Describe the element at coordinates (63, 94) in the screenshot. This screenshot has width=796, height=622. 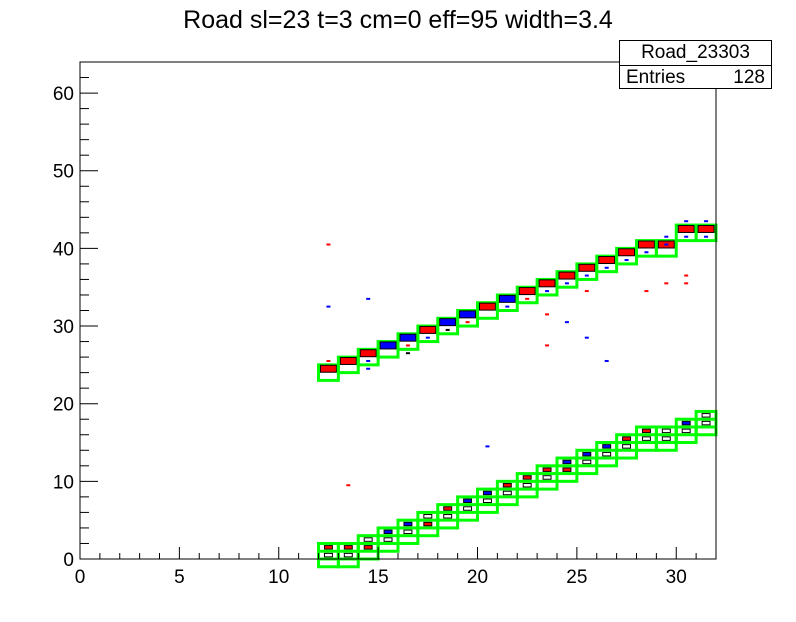
I see `y-tick-label: 60` at that location.